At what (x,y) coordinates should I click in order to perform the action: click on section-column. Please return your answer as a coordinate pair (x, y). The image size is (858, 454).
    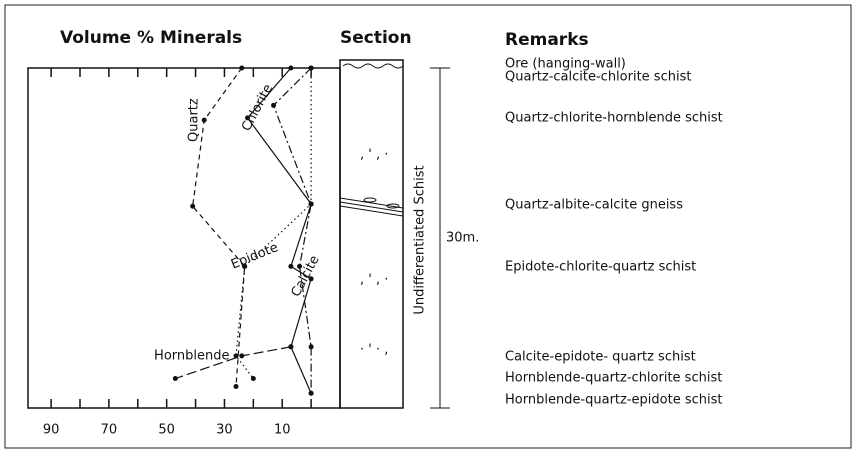
    Looking at the image, I should click on (371, 234).